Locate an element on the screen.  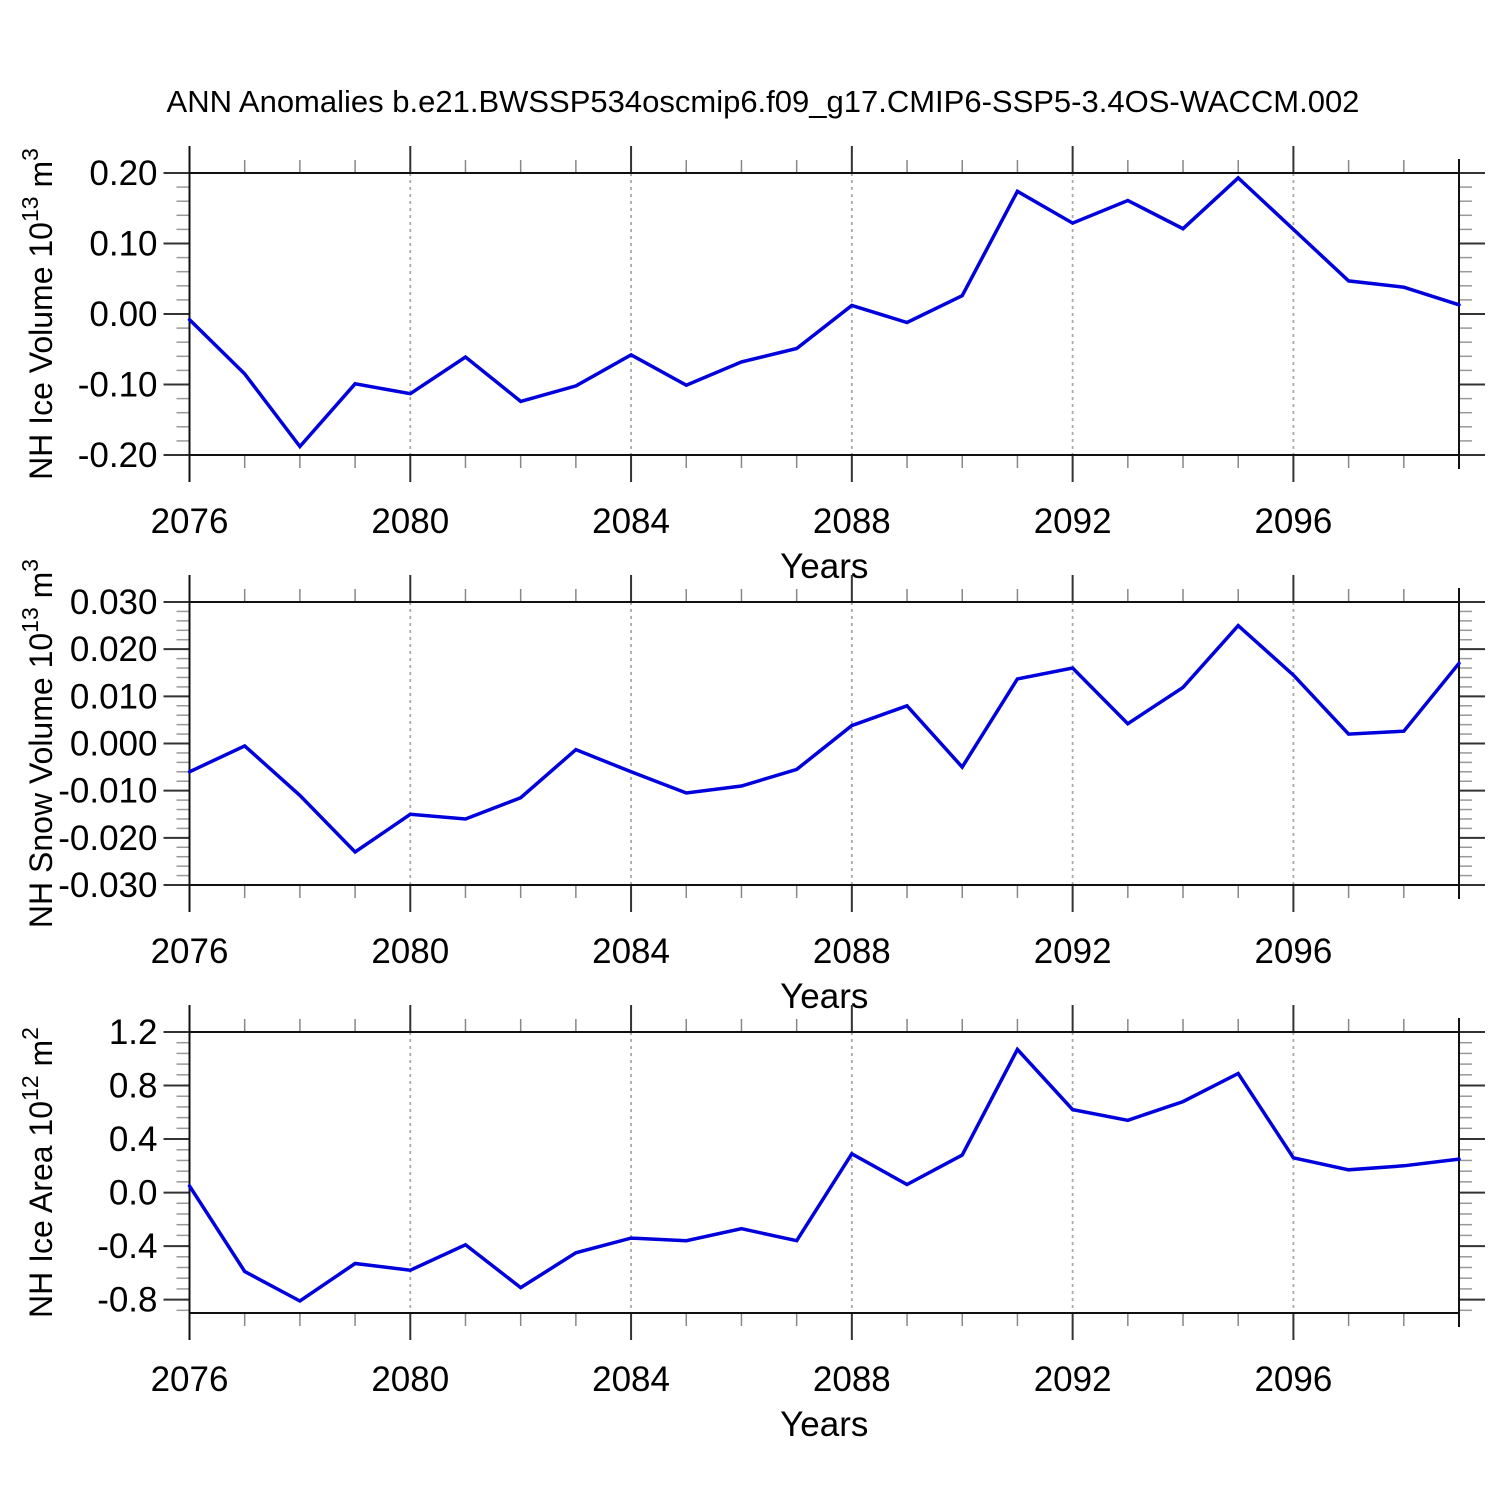
y-tick-label: 0.010 is located at coordinates (114, 696).